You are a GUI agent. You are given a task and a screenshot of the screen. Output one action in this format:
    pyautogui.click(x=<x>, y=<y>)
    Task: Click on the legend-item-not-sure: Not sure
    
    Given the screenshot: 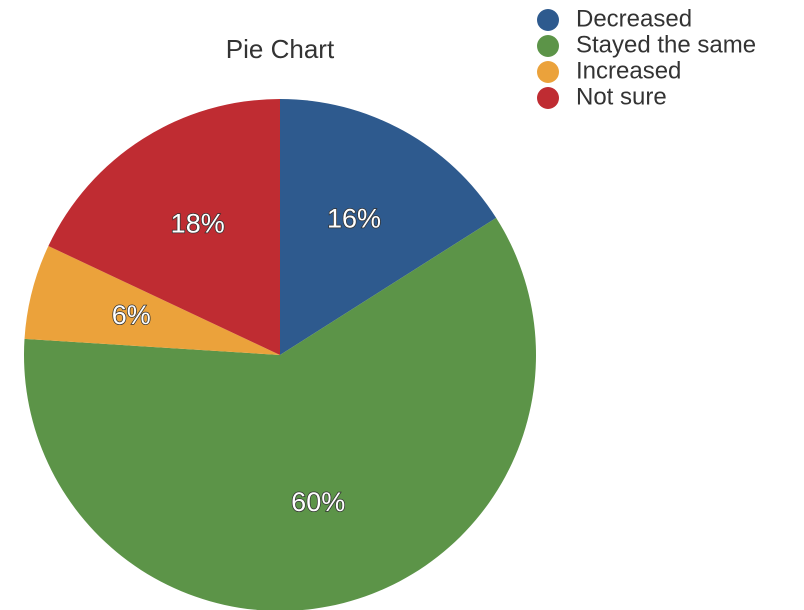 What is the action you would take?
    pyautogui.click(x=602, y=96)
    